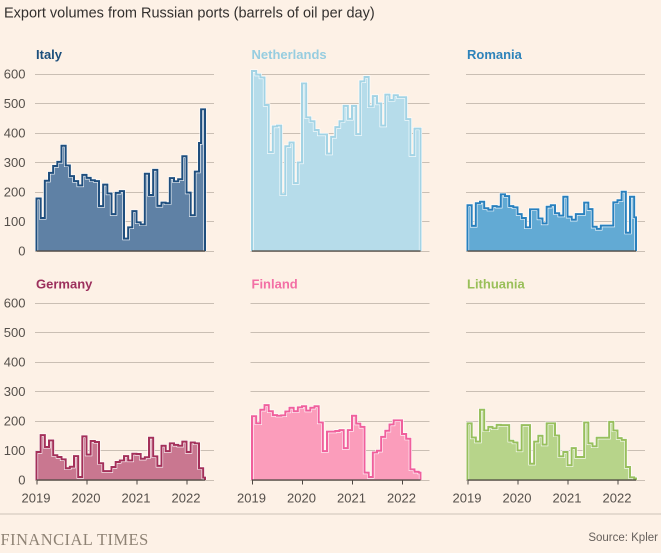 The image size is (661, 553). What do you see at coordinates (49, 54) in the screenshot?
I see `svg-text: Italy` at bounding box center [49, 54].